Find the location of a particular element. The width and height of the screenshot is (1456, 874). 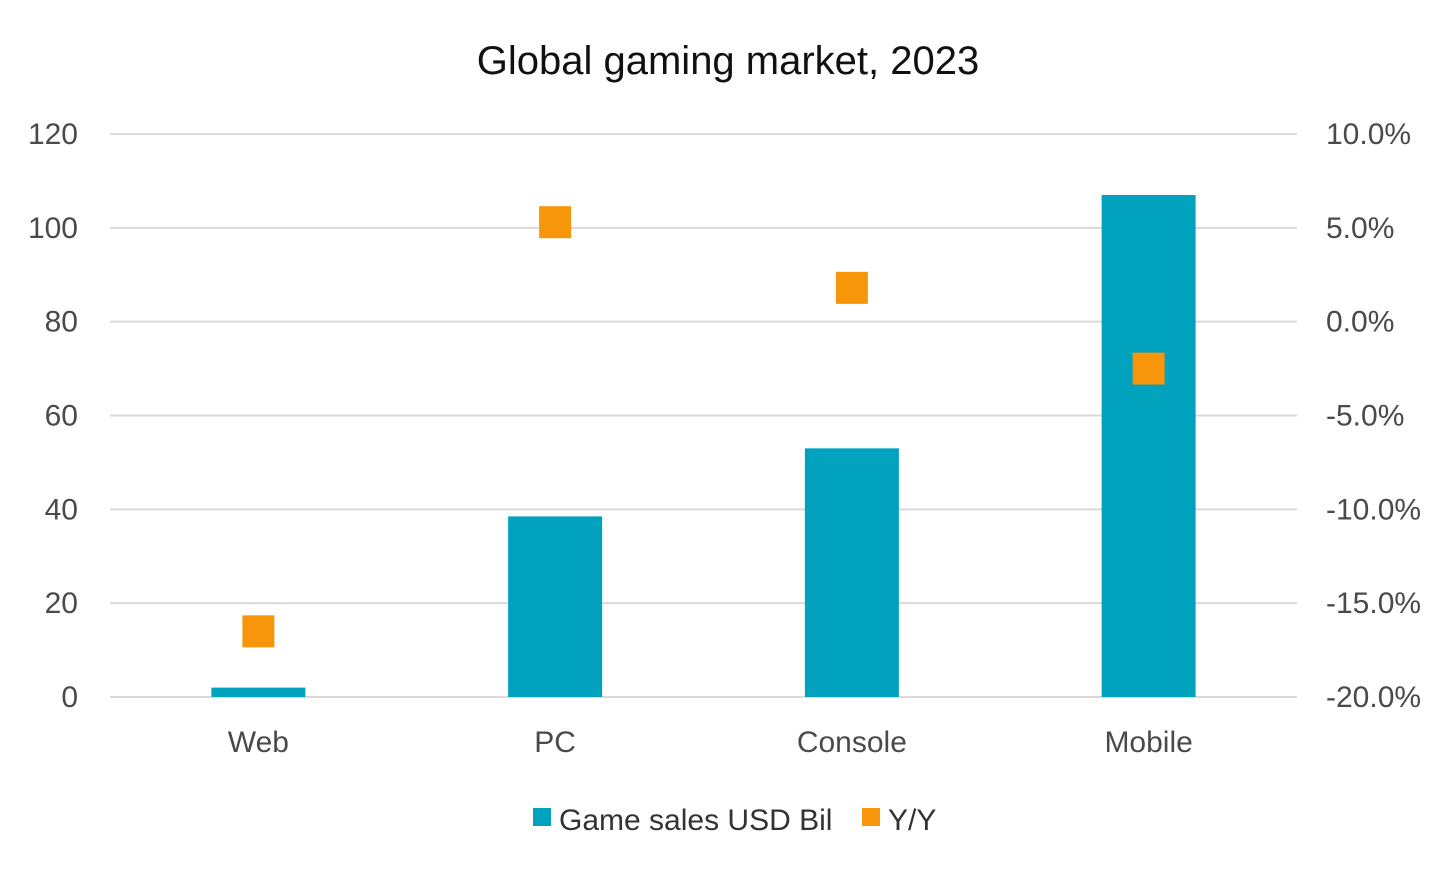

right-tick-label: 5.0% is located at coordinates (1360, 228).